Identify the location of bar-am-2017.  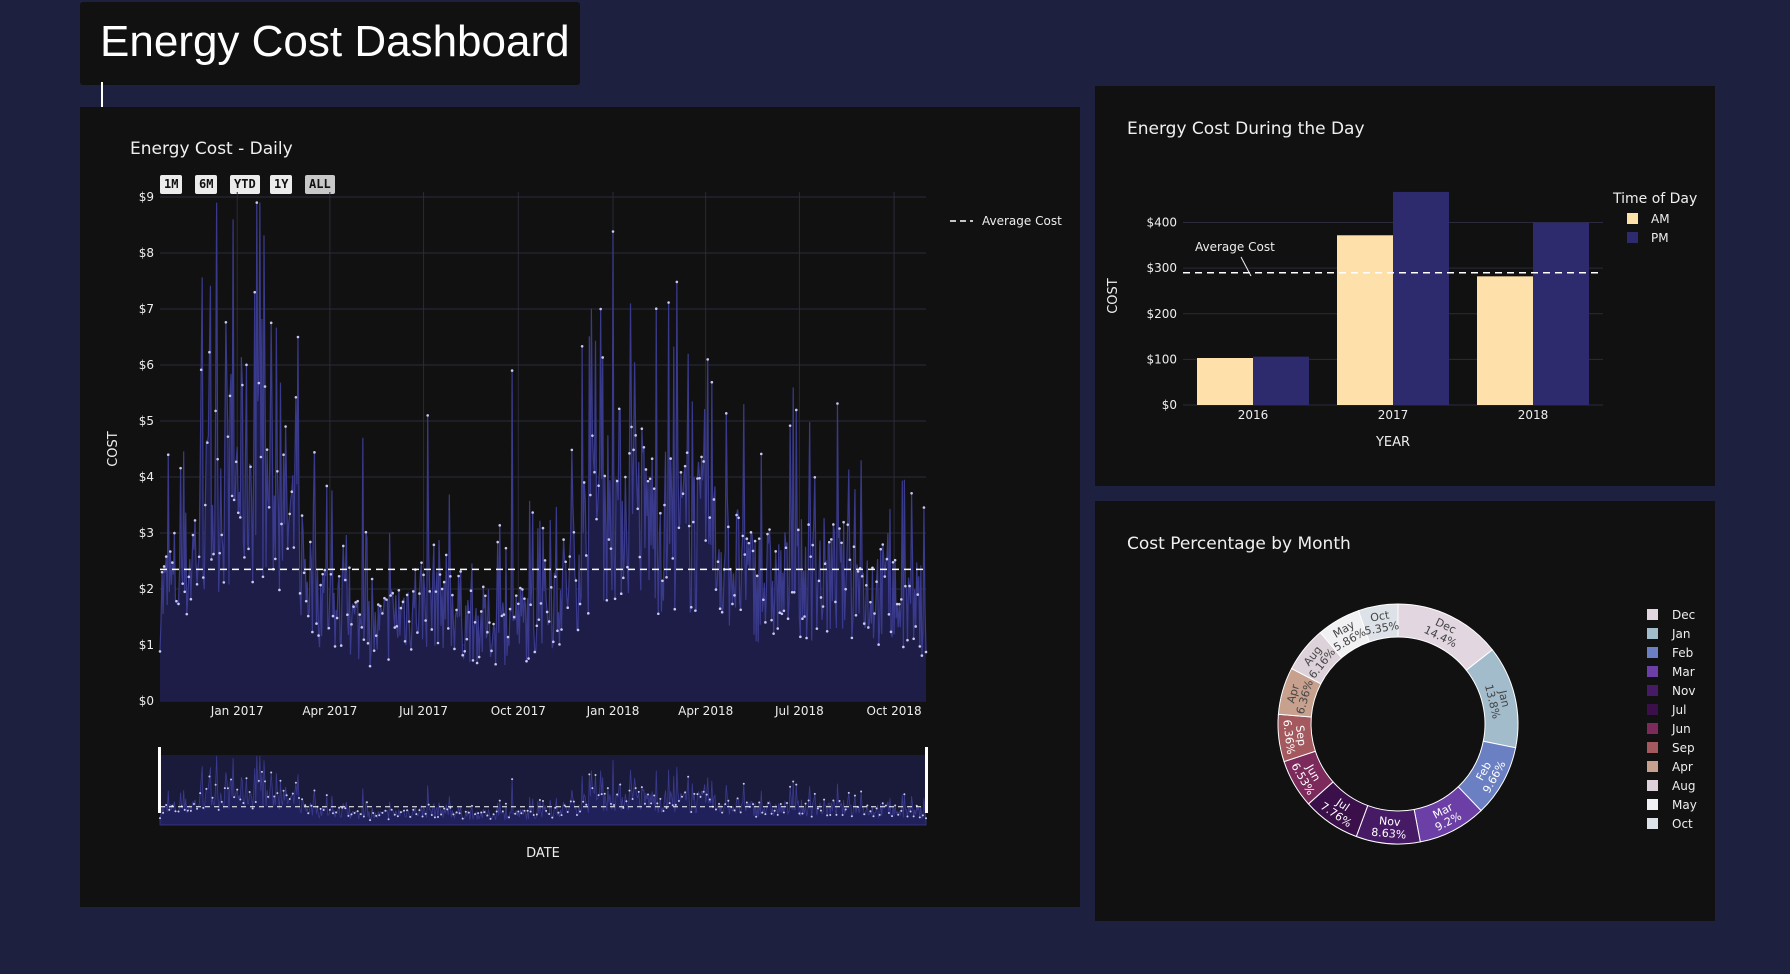
(1365, 320).